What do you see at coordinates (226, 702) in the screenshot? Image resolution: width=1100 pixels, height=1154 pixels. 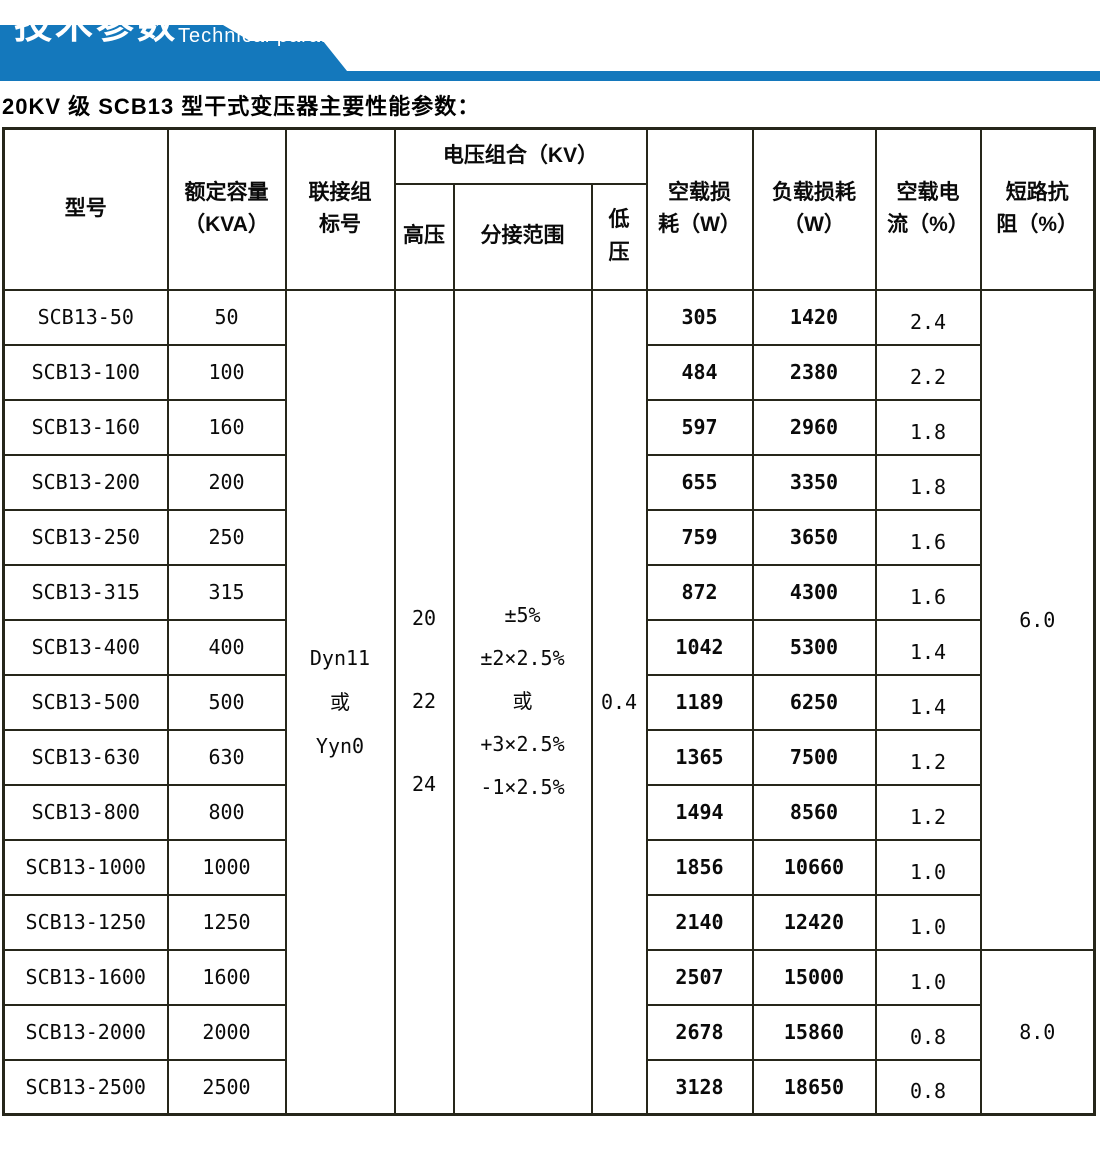 I see `cell-kva: 500` at bounding box center [226, 702].